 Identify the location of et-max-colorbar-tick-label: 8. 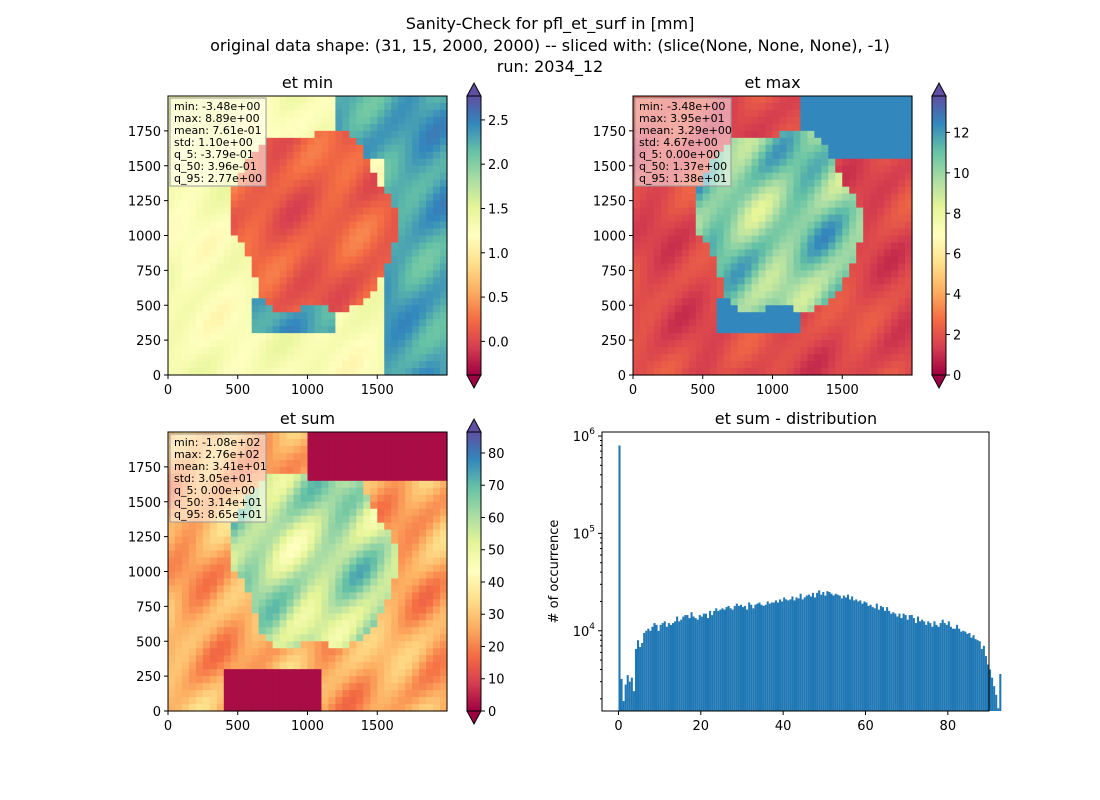
(957, 214).